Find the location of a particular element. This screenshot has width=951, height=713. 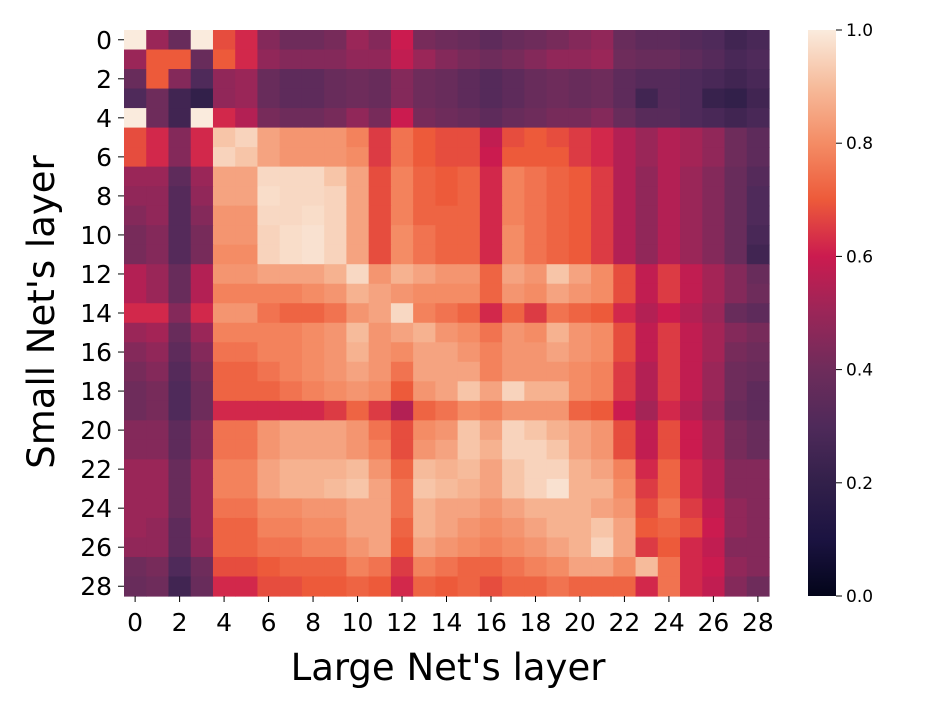

x-tick-label: 28 is located at coordinates (758, 622).